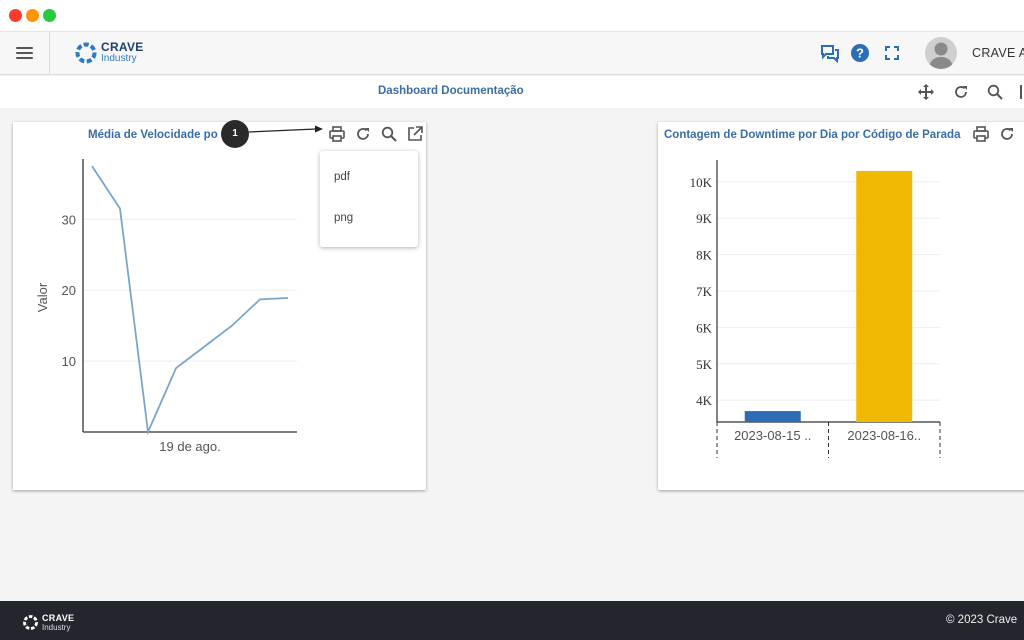 The width and height of the screenshot is (1024, 640). I want to click on export-png-item: png, so click(344, 218).